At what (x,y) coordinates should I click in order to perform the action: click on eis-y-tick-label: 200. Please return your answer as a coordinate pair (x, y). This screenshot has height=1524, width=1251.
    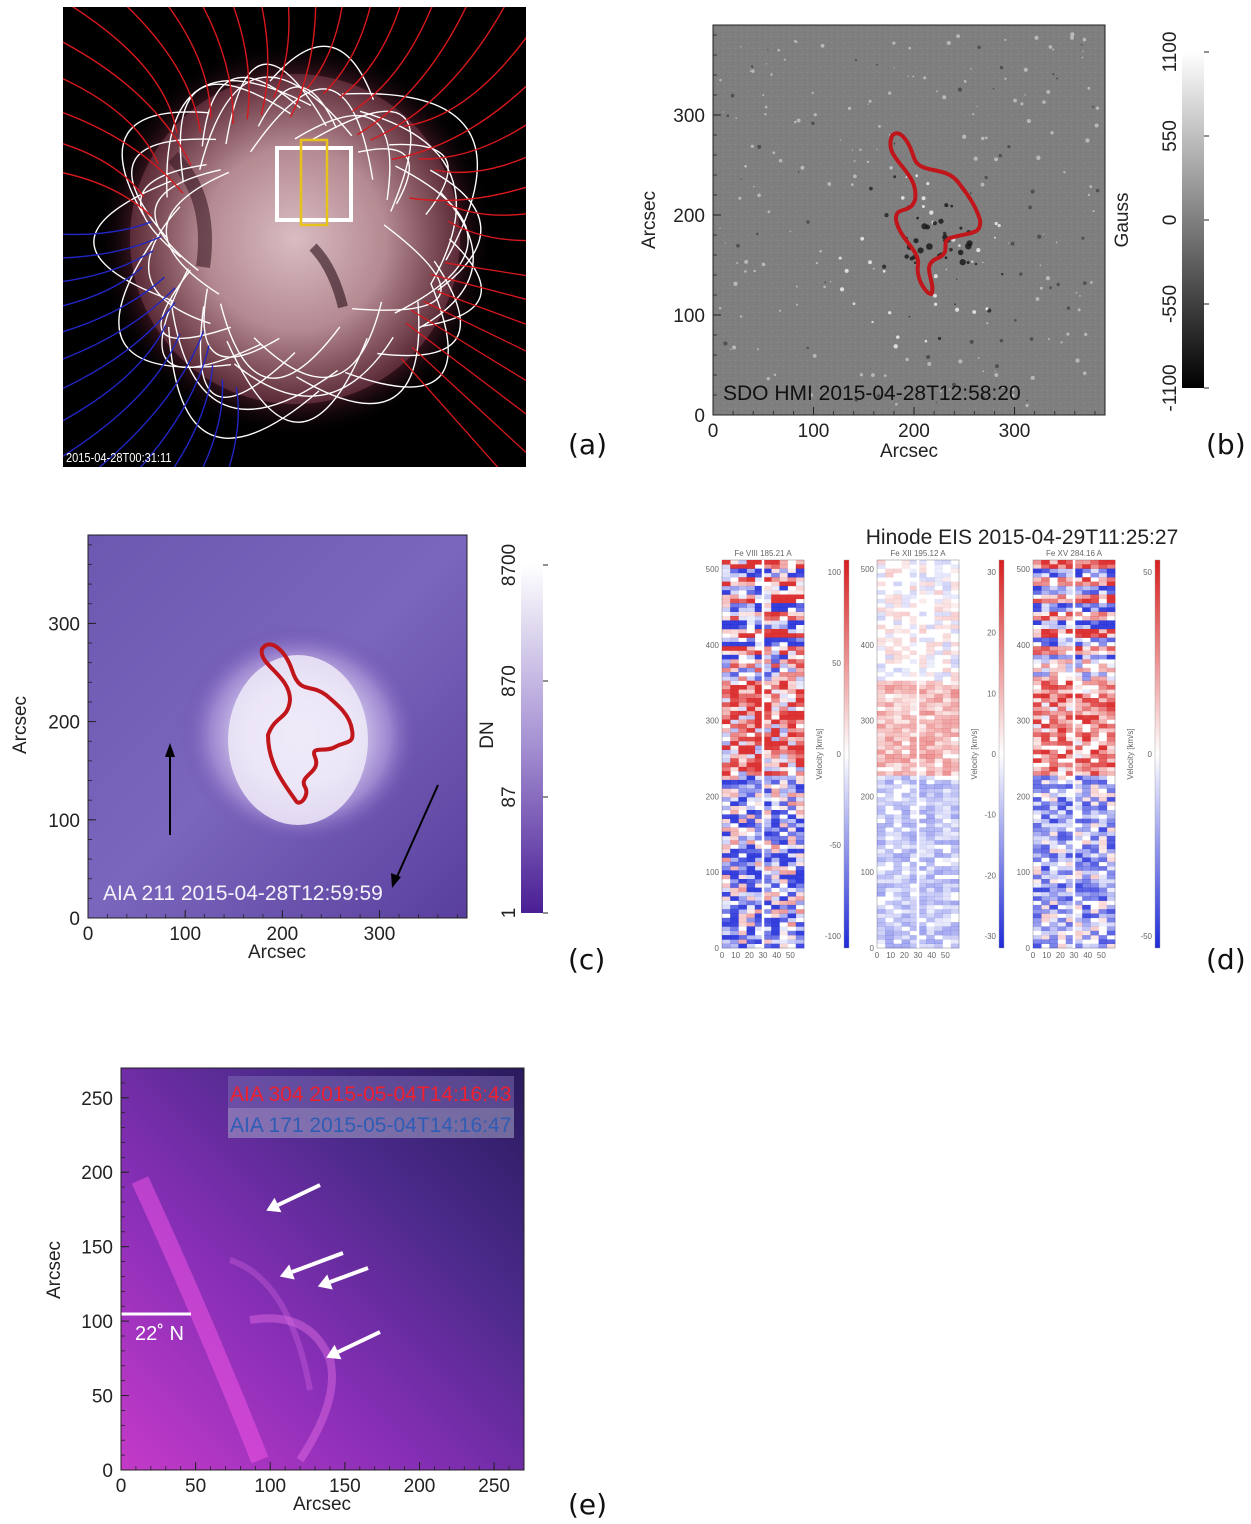
    Looking at the image, I should click on (713, 796).